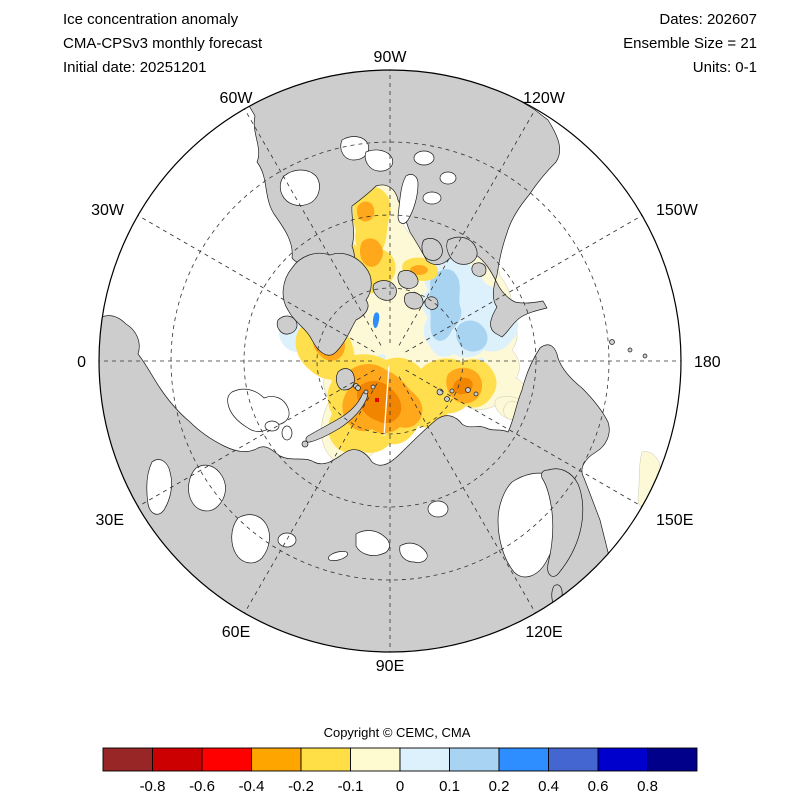  Describe the element at coordinates (707, 362) in the screenshot. I see `meridian-label-180: 180` at that location.